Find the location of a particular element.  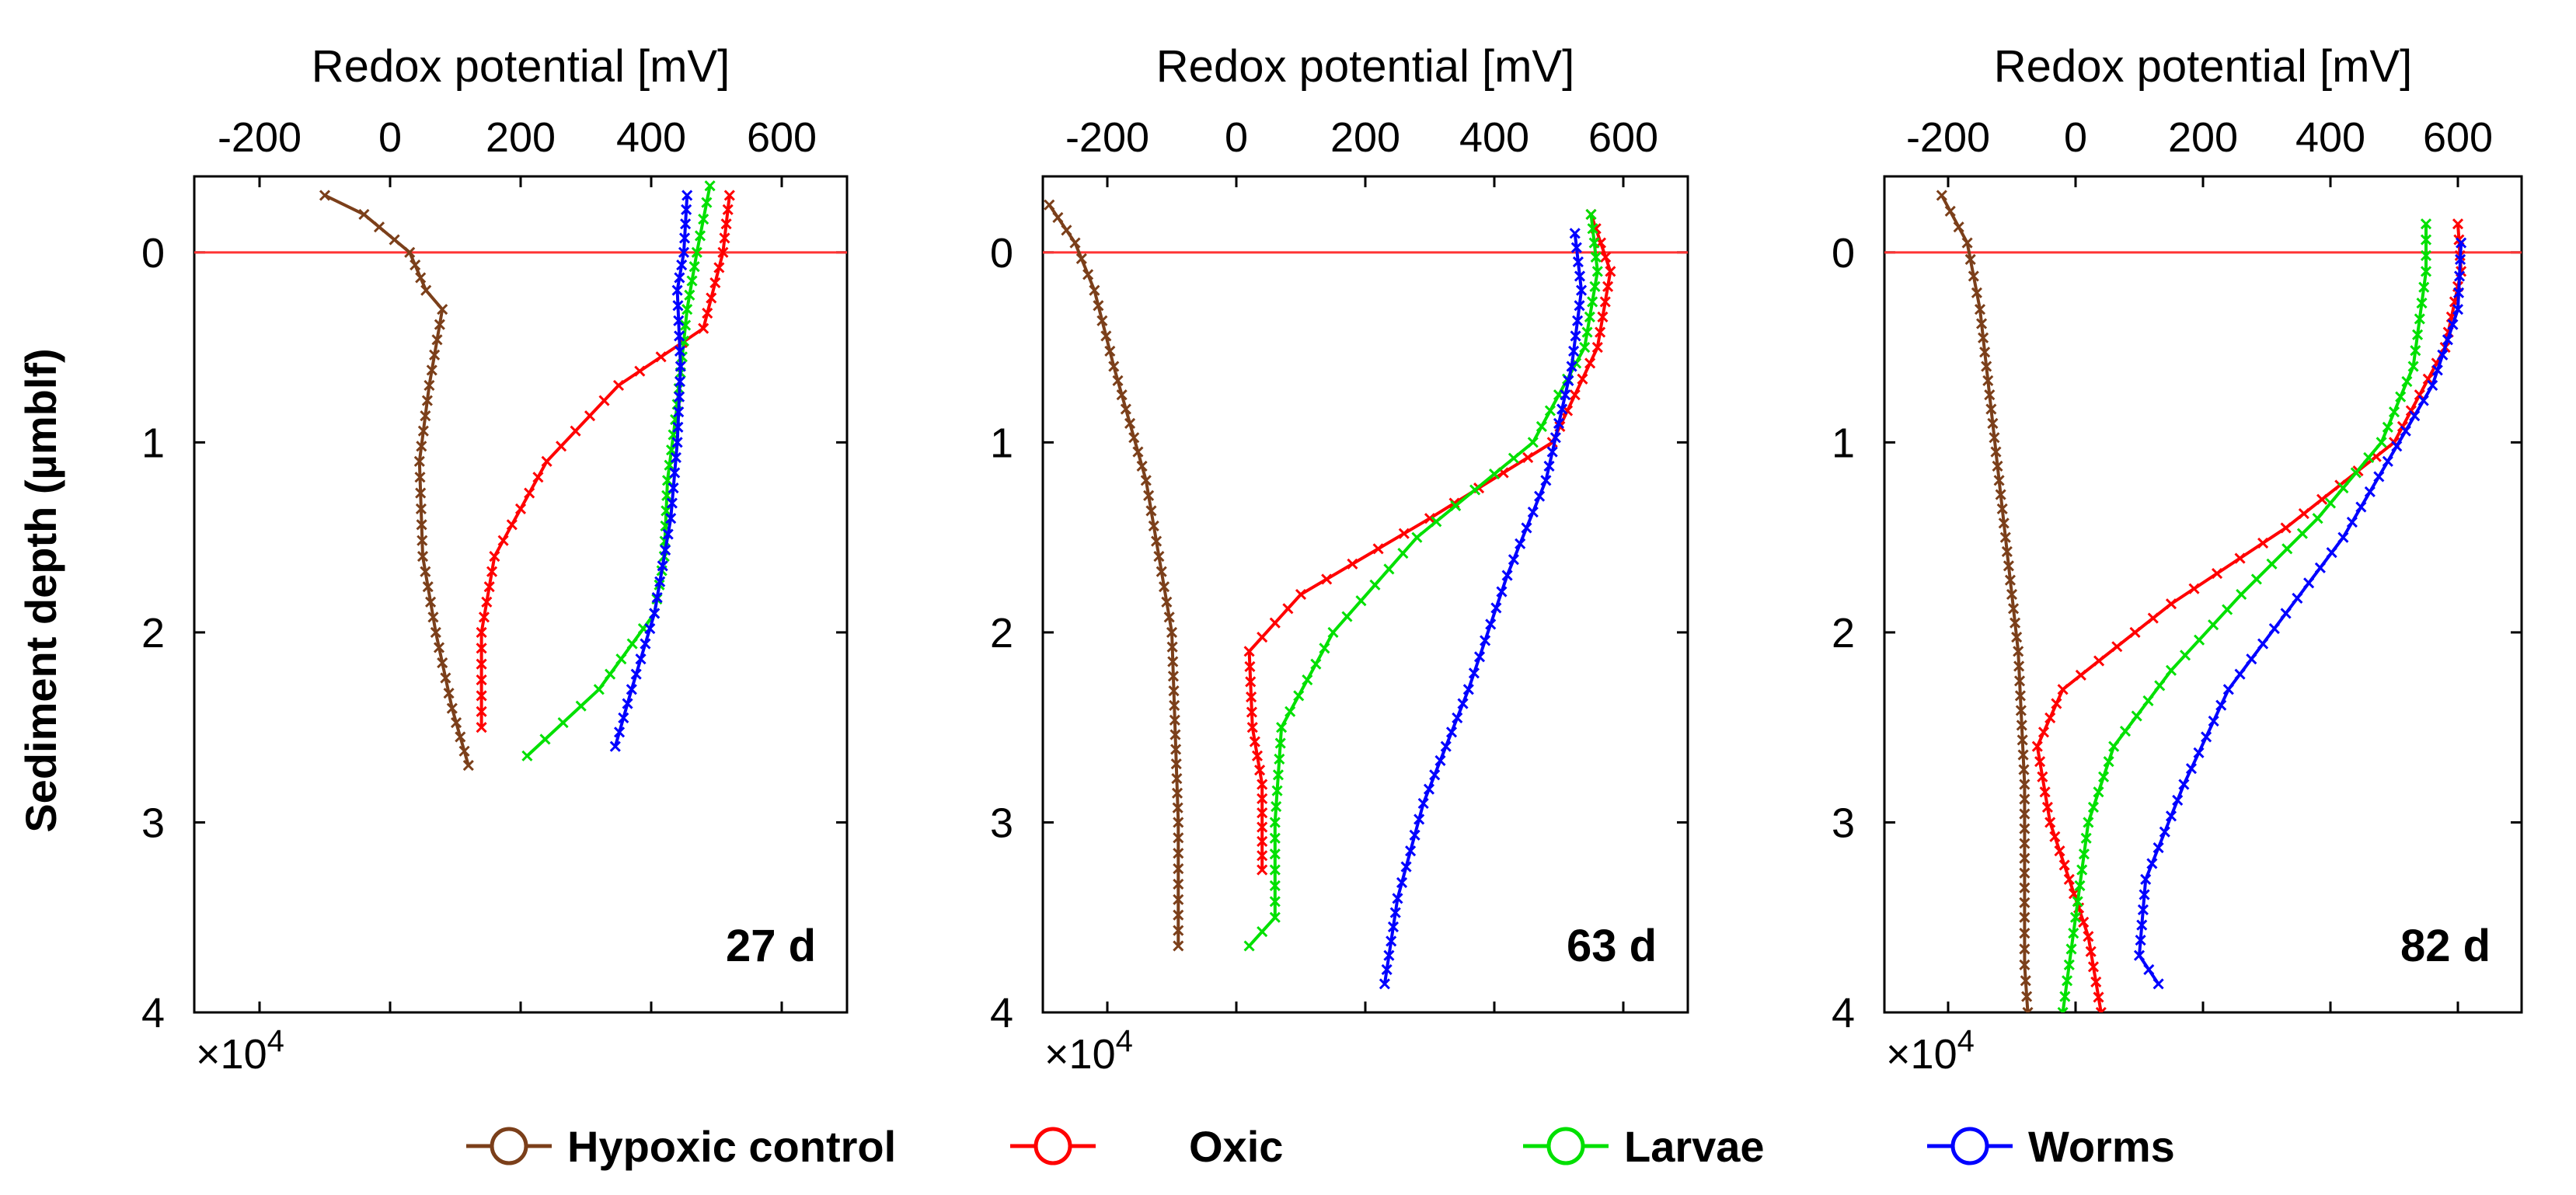

panel-label: 27 d is located at coordinates (771, 946).